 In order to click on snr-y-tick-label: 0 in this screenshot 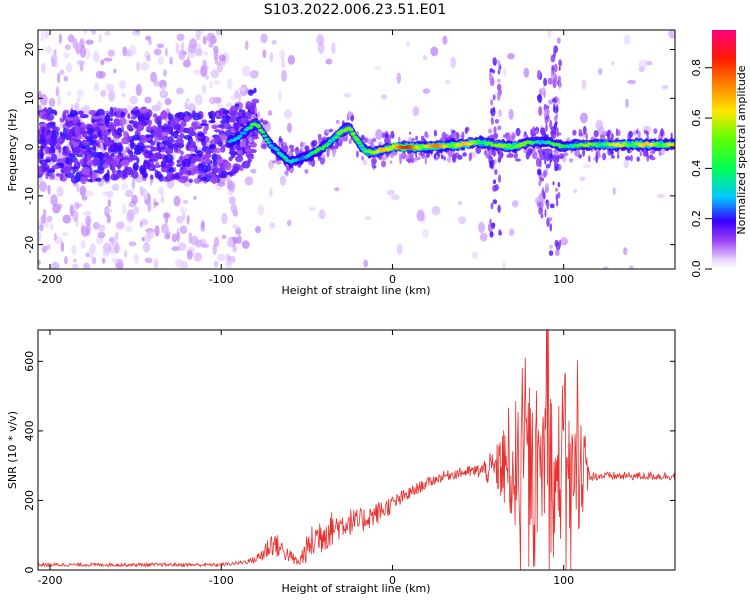, I will do `click(29, 570)`.